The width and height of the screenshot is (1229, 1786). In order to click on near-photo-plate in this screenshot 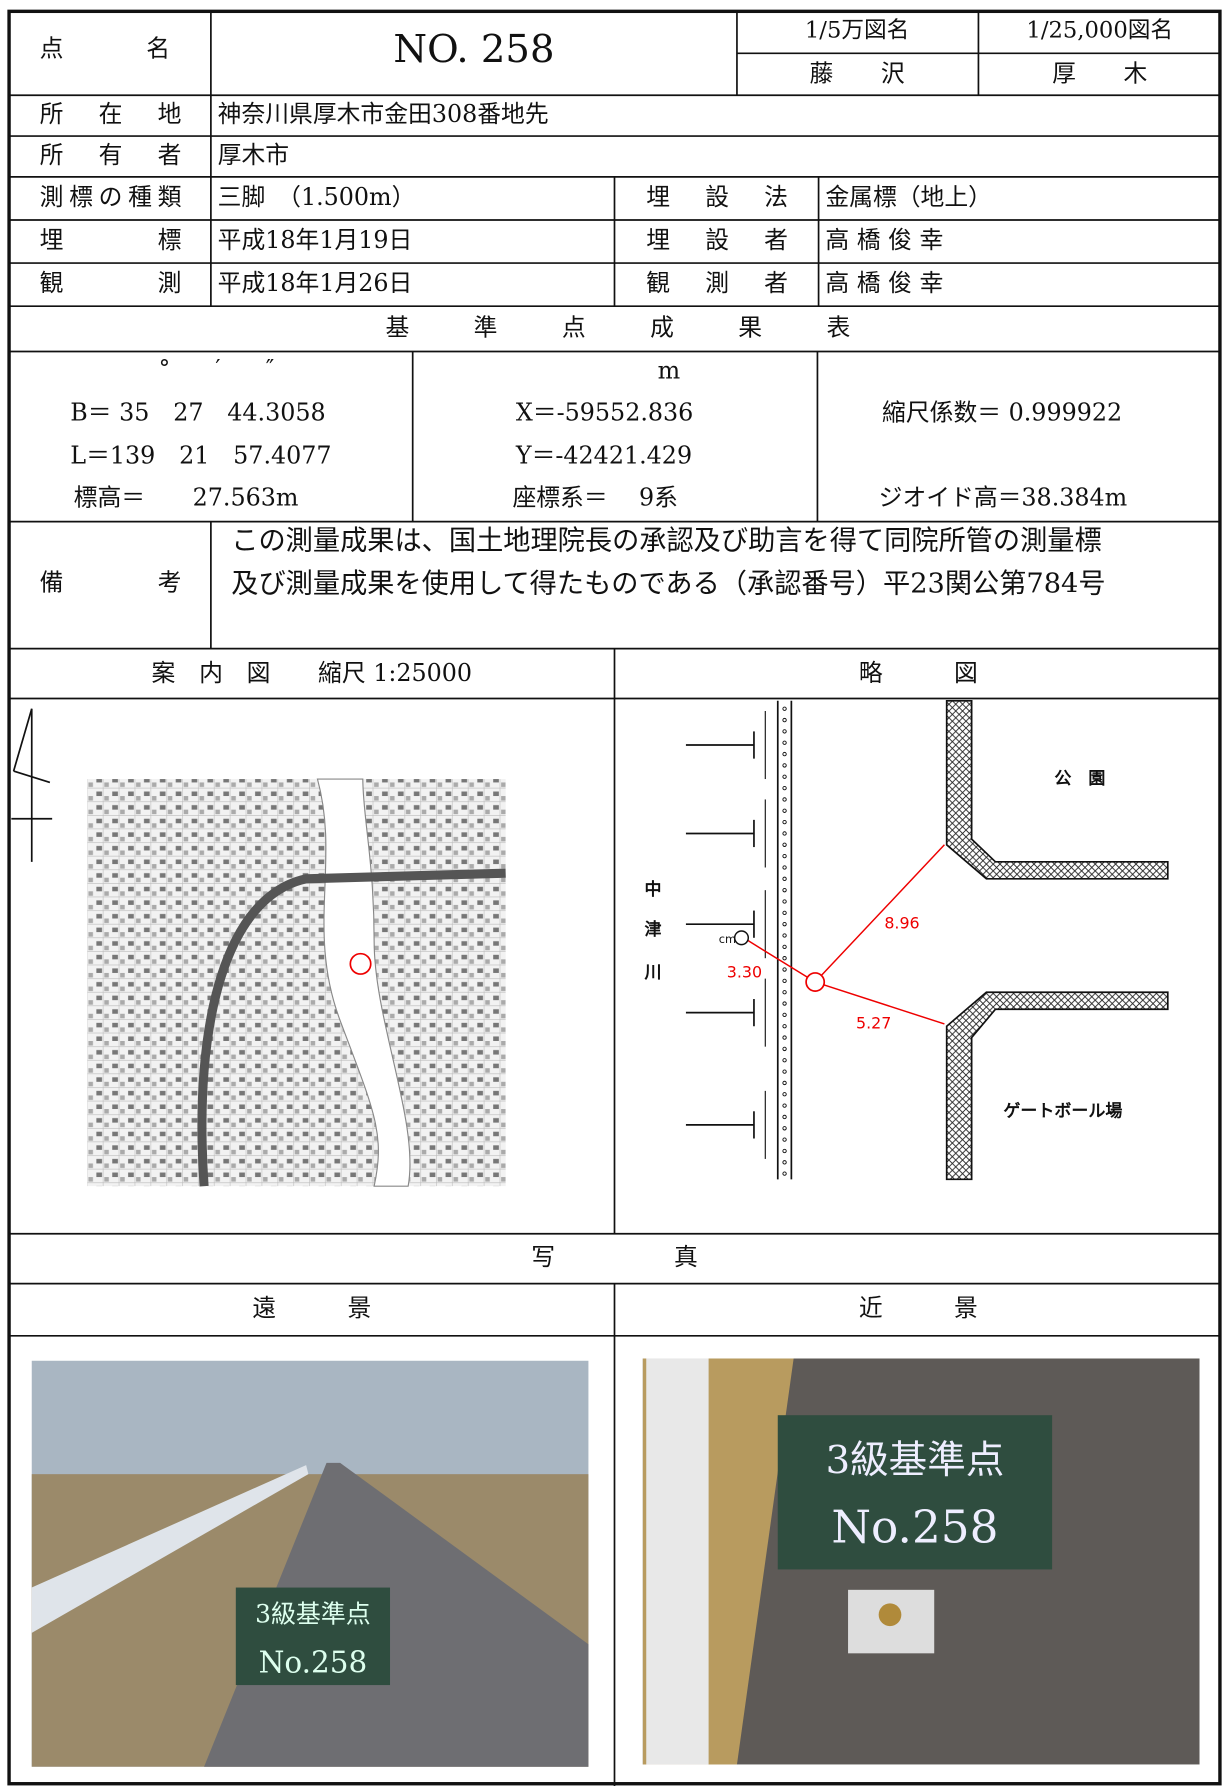, I will do `click(890, 1615)`.